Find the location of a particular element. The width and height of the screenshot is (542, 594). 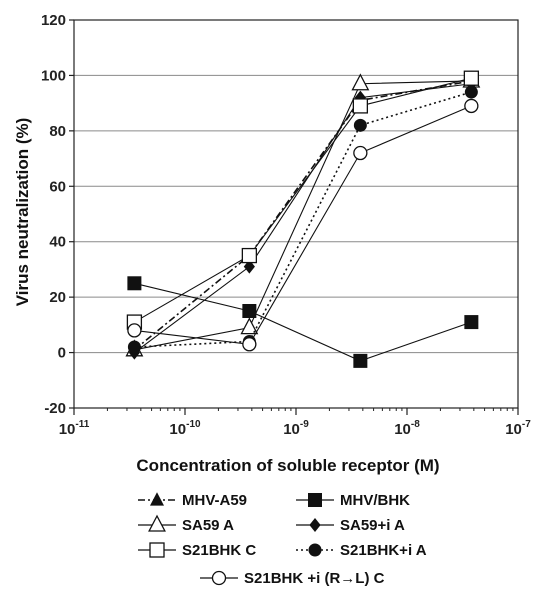

y-tick-label: 60 is located at coordinates (57, 186).